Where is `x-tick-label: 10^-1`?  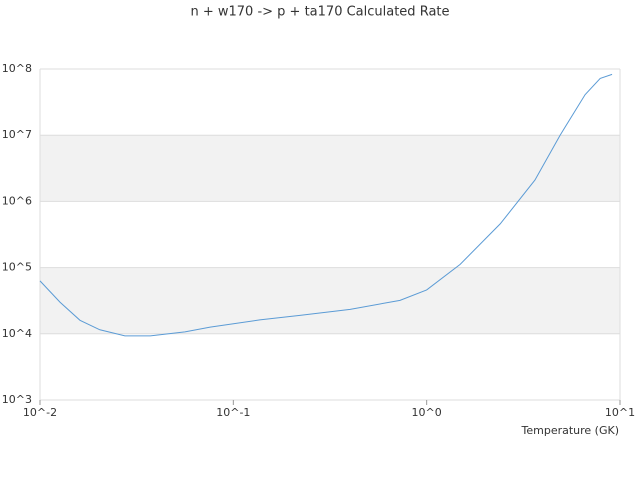 x-tick-label: 10^-1 is located at coordinates (233, 412).